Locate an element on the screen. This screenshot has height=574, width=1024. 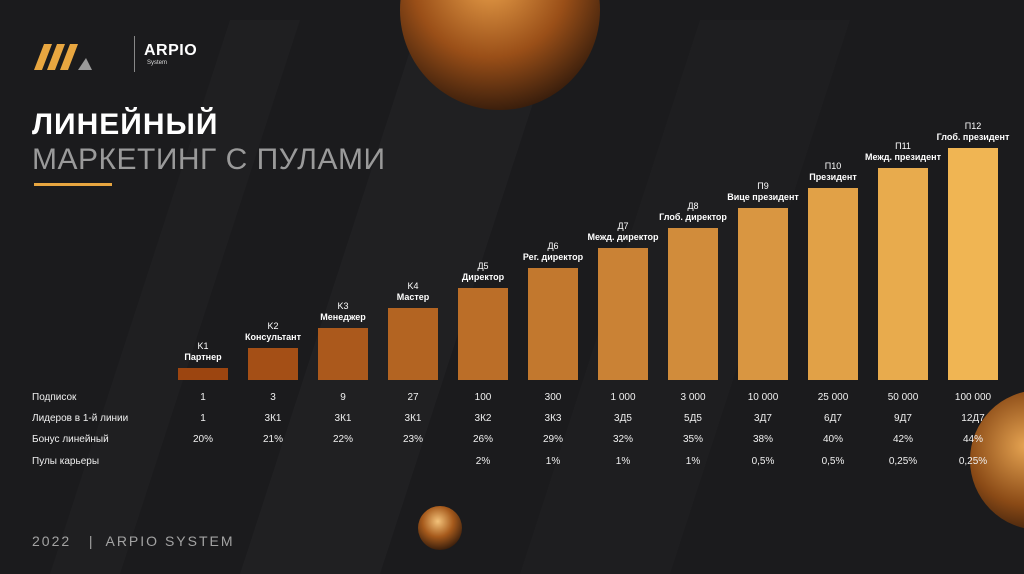
table-cell: 3 000 is located at coordinates (693, 397).